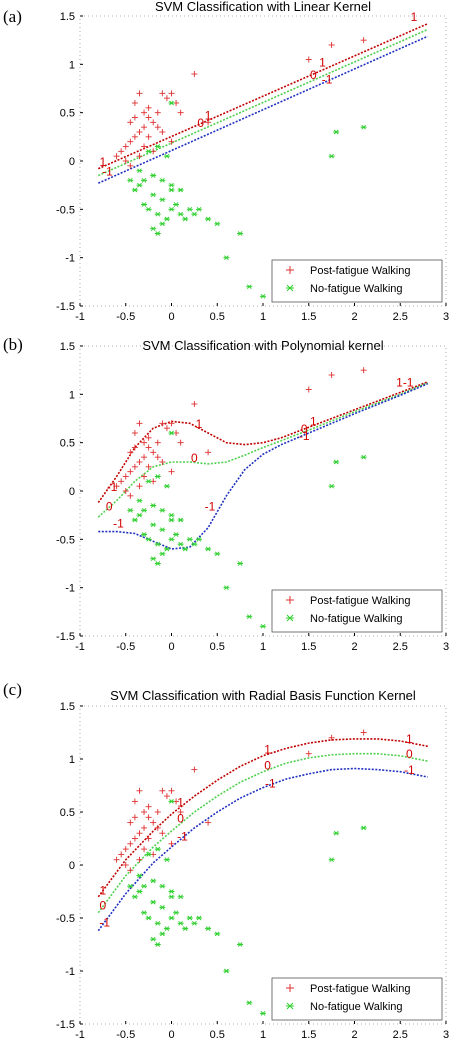  I want to click on x-tick-label: 0.5, so click(217, 647).